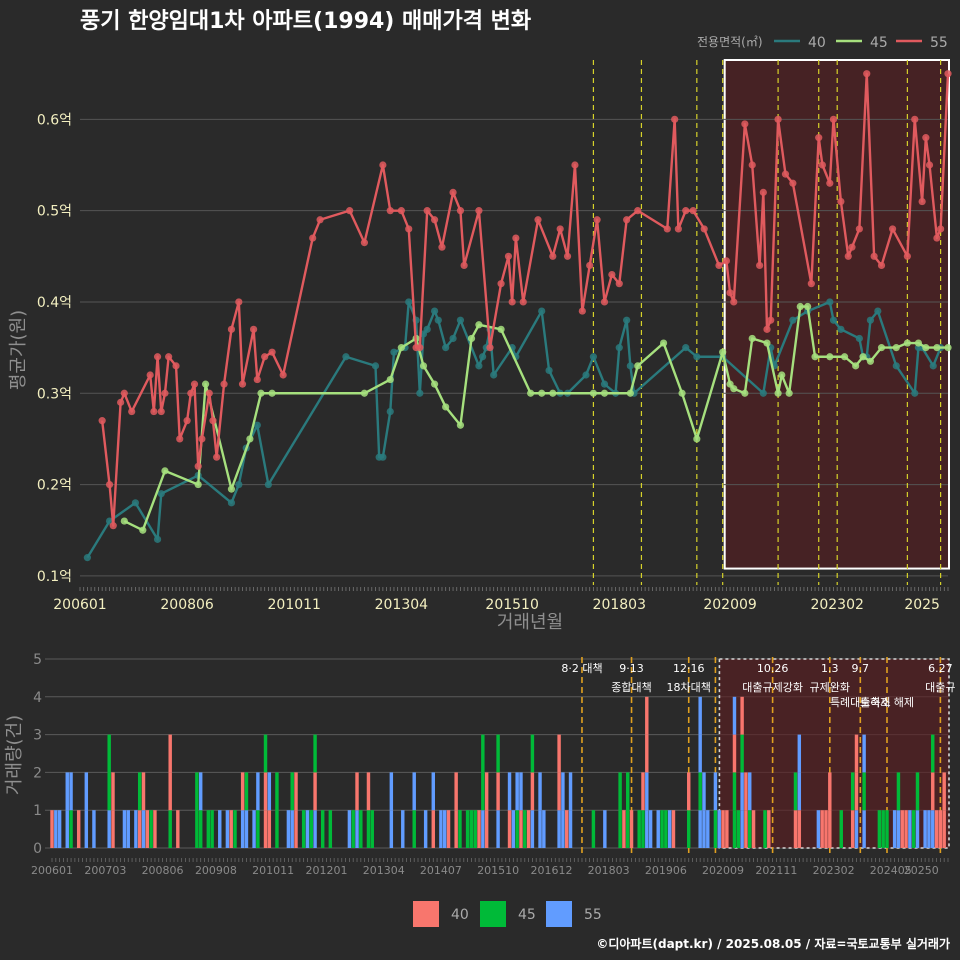  I want to click on bottom-legend: 40 45 55, so click(507, 914).